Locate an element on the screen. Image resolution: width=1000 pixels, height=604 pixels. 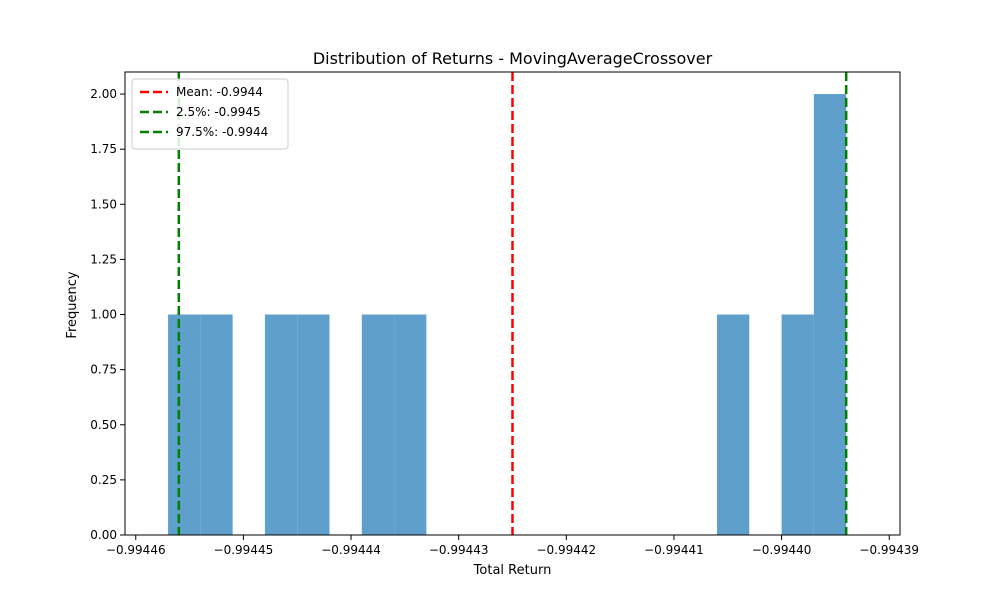
y-tick-label: 1.00 is located at coordinates (103, 315).